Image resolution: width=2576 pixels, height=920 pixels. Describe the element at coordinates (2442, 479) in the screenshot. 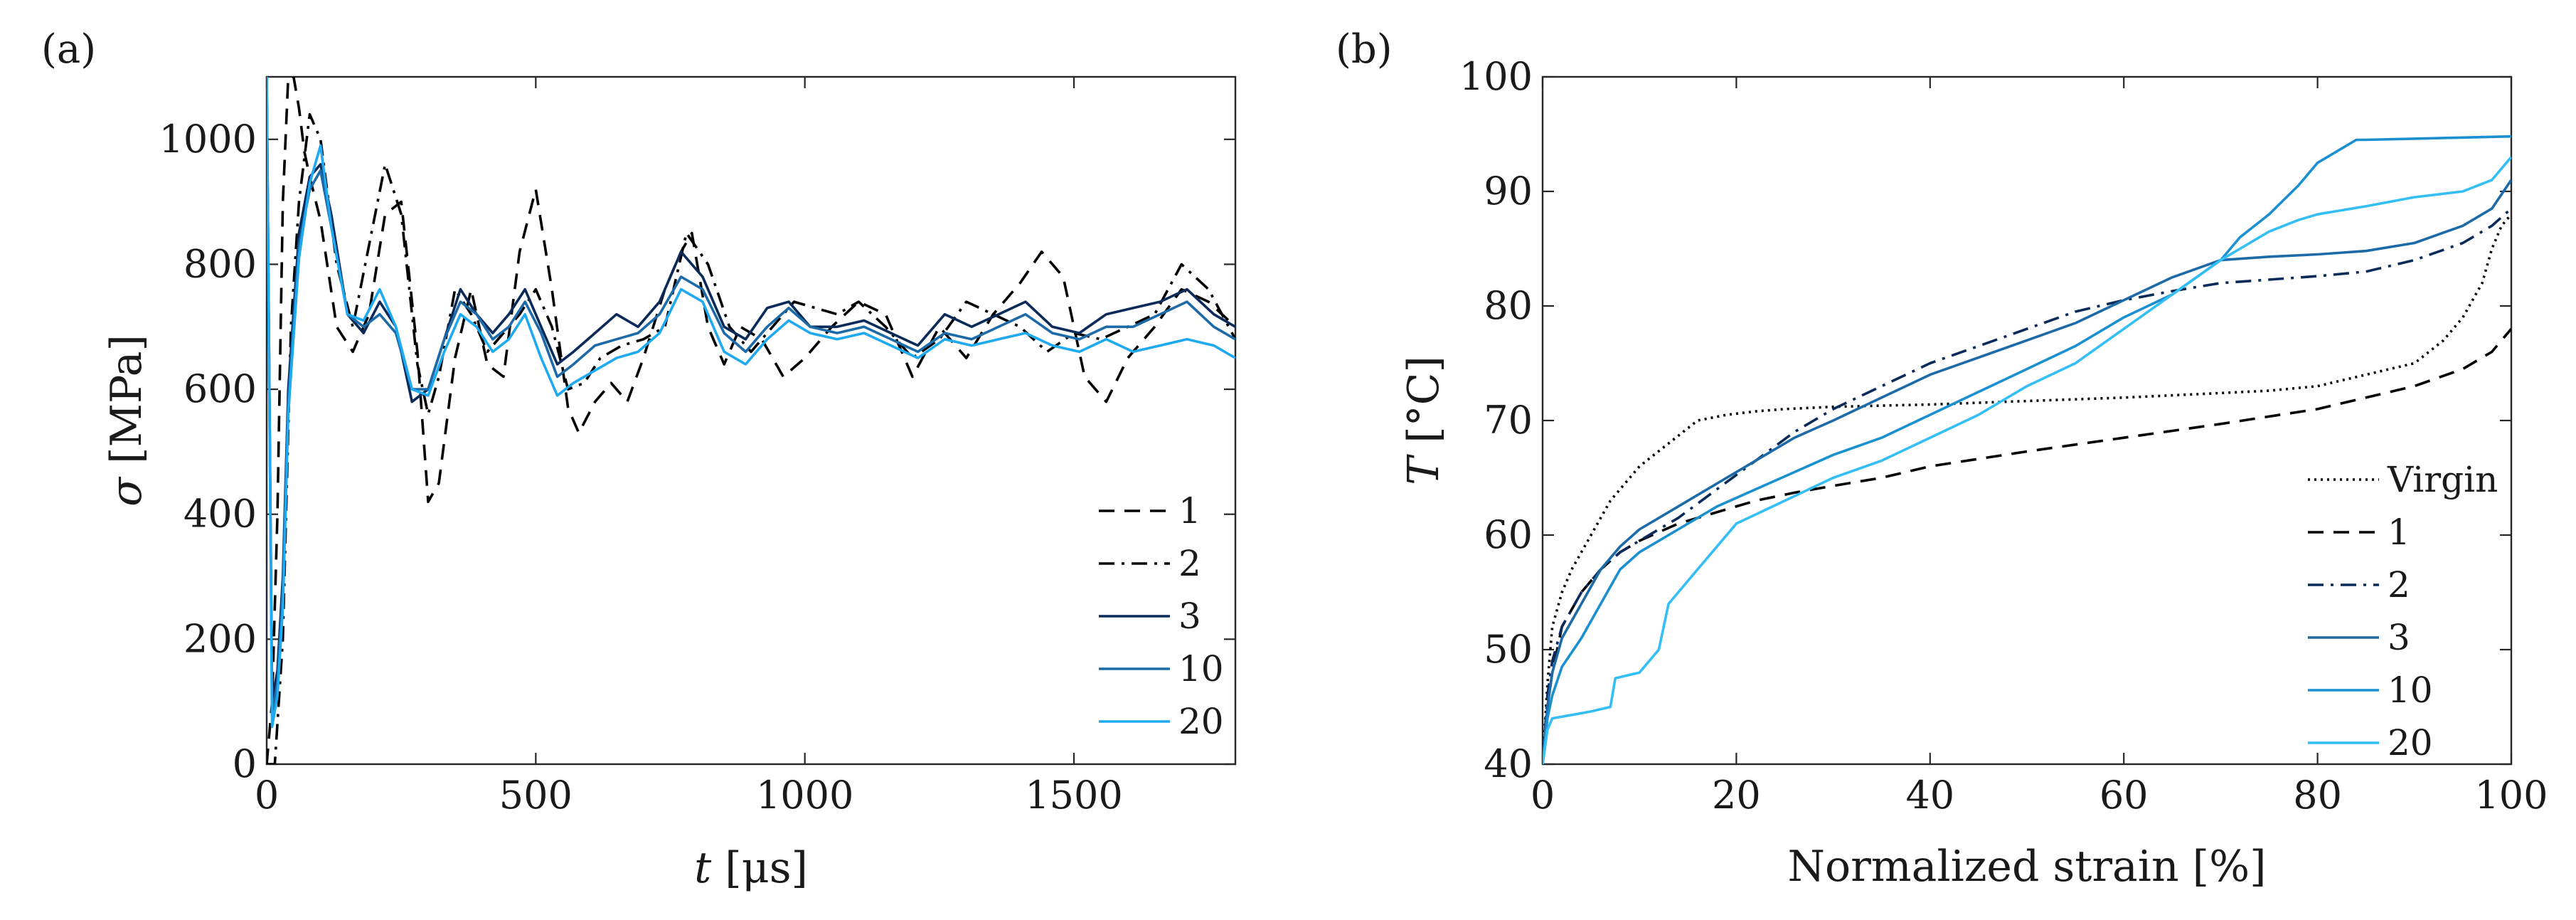

I see `legend-label-virgin: Virgin` at that location.